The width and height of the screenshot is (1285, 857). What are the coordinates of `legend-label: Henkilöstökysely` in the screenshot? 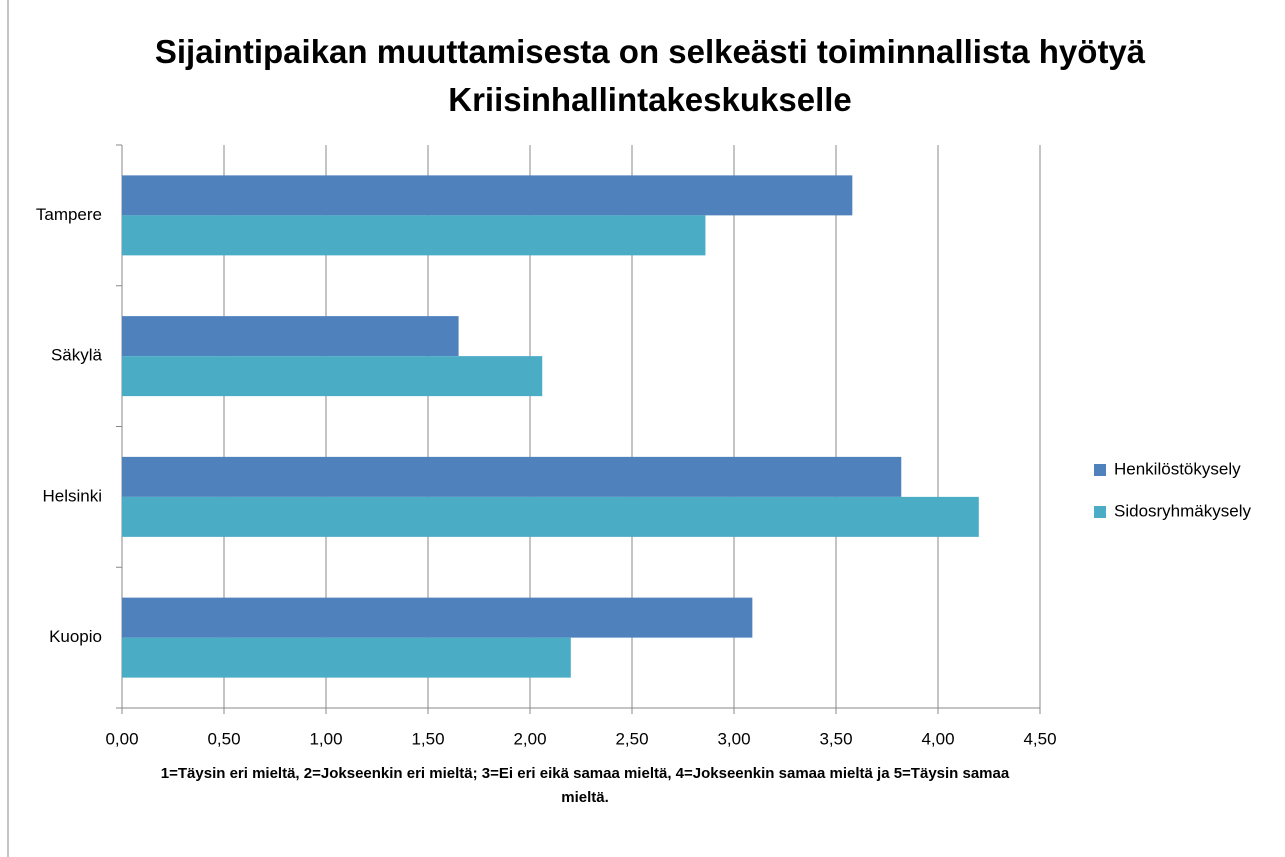 It's located at (1177, 468).